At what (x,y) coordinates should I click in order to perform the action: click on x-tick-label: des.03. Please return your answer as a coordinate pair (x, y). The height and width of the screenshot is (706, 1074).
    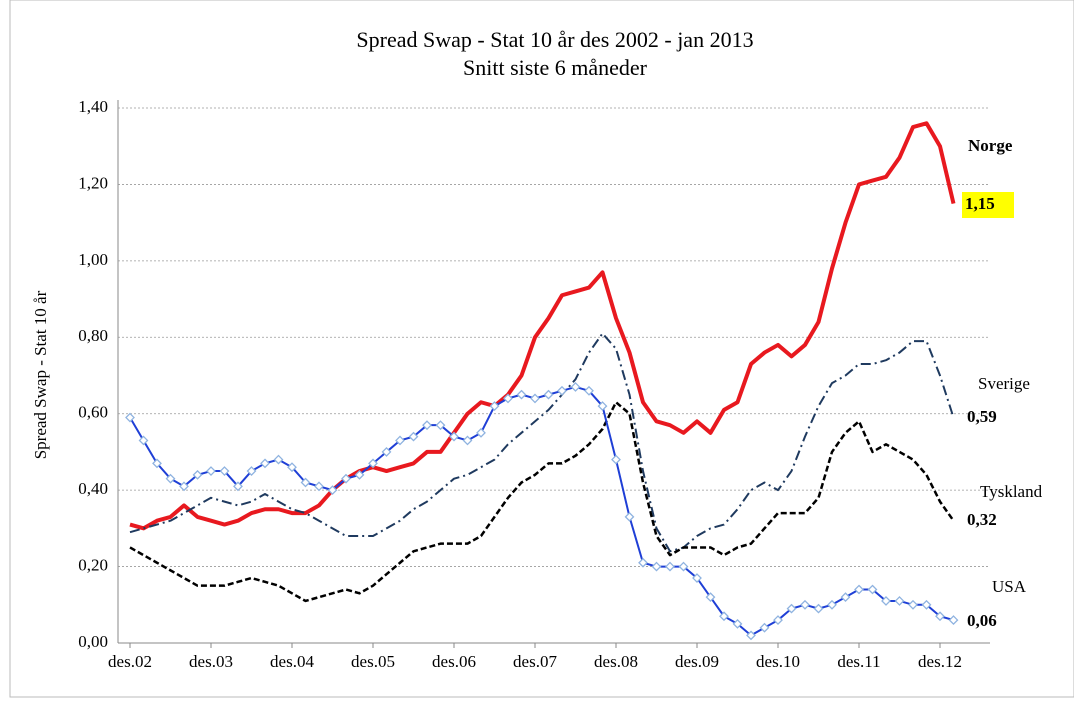
    Looking at the image, I should click on (211, 661).